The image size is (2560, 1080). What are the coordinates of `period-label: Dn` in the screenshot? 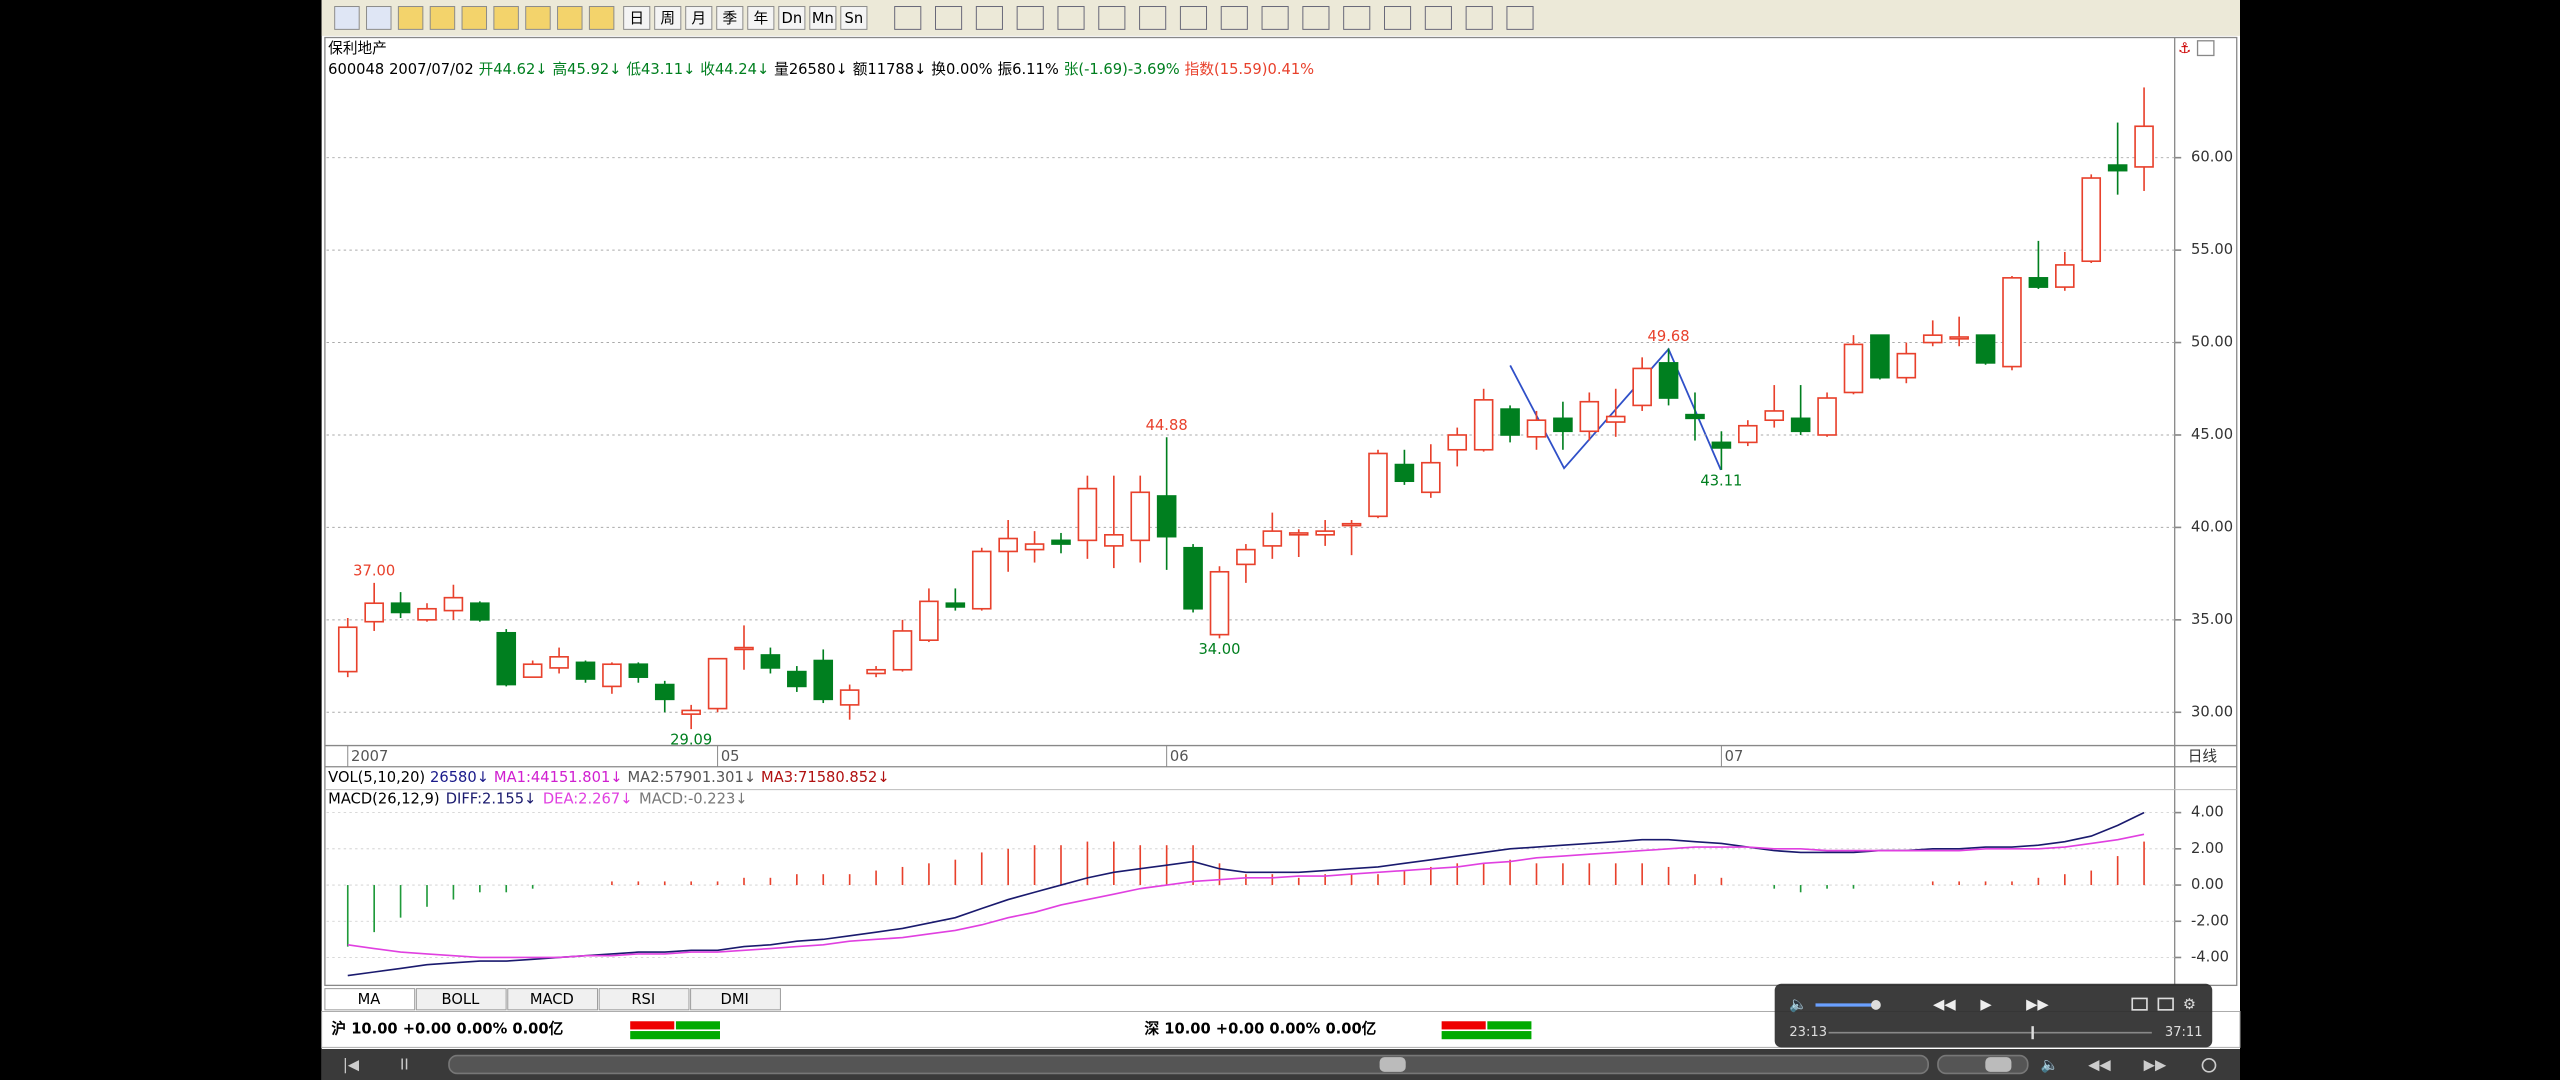 It's located at (792, 18).